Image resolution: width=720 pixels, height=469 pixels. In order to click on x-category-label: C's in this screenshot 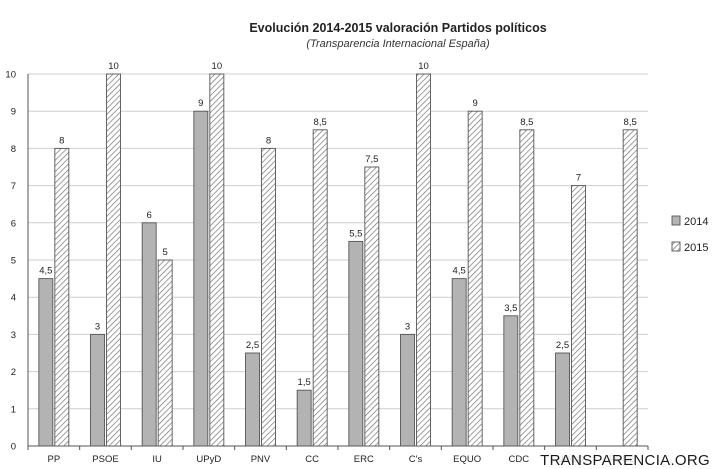, I will do `click(416, 459)`.